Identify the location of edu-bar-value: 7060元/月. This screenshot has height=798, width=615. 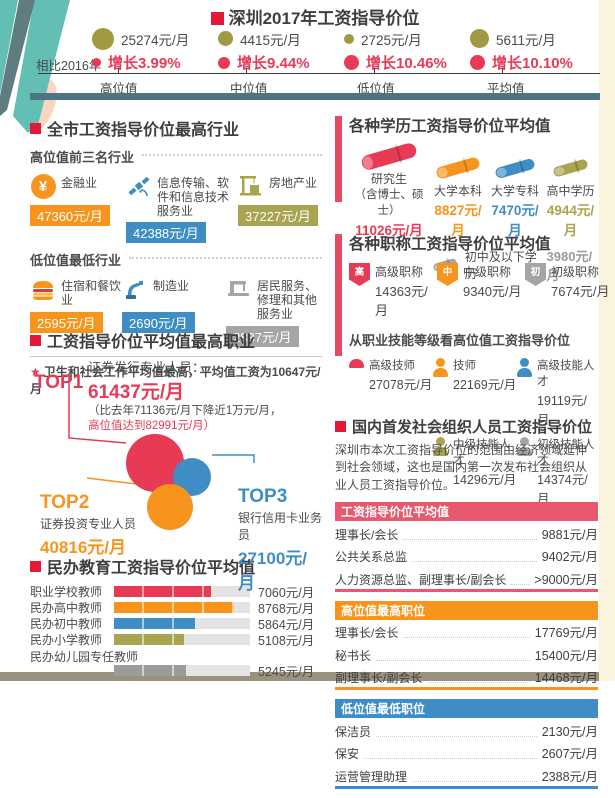
(286, 593).